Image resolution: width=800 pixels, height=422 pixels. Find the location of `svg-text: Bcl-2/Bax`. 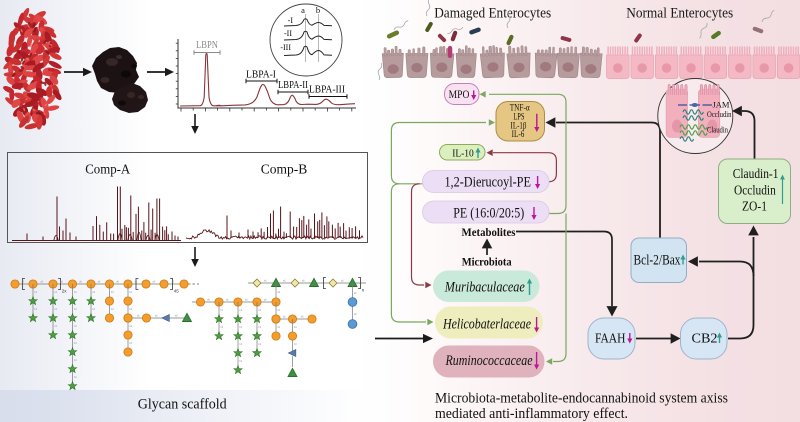

svg-text: Bcl-2/Bax is located at coordinates (657, 261).